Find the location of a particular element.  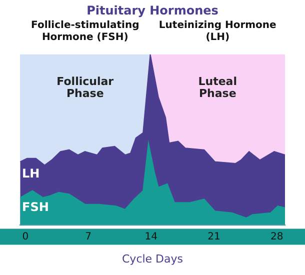

x-tick-label: 14 is located at coordinates (151, 236).